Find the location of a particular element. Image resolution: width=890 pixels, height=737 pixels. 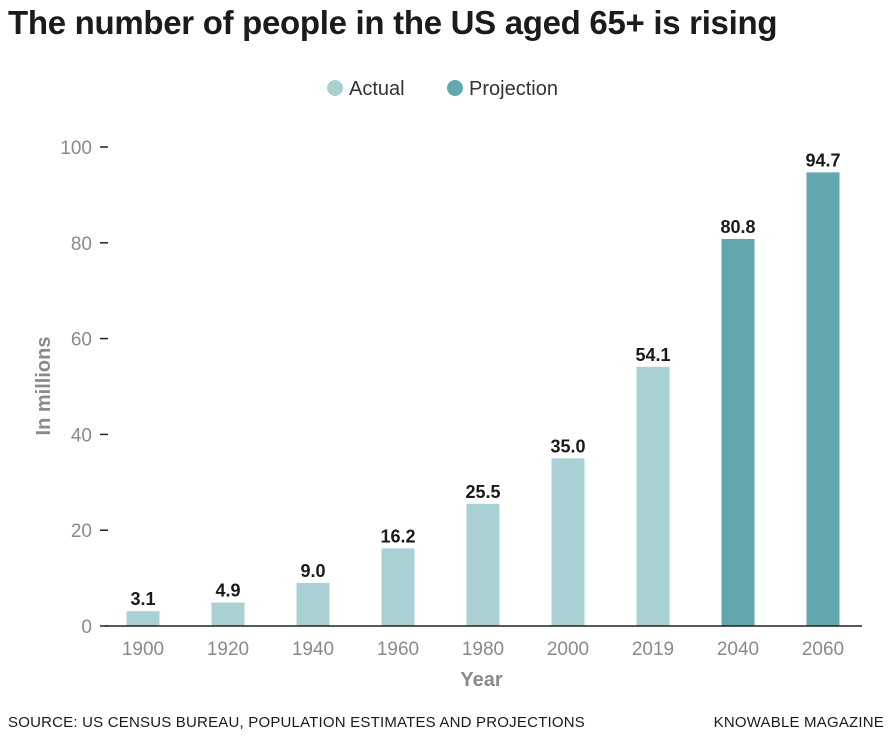

bar-1960 is located at coordinates (398, 587).